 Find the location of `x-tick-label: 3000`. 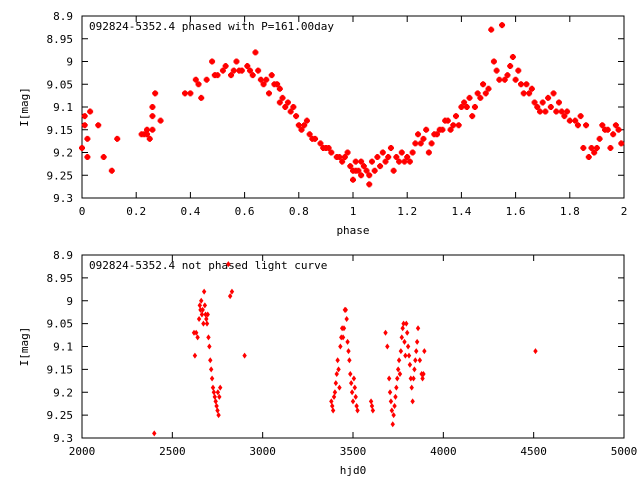

x-tick-label: 3000 is located at coordinates (262, 451).